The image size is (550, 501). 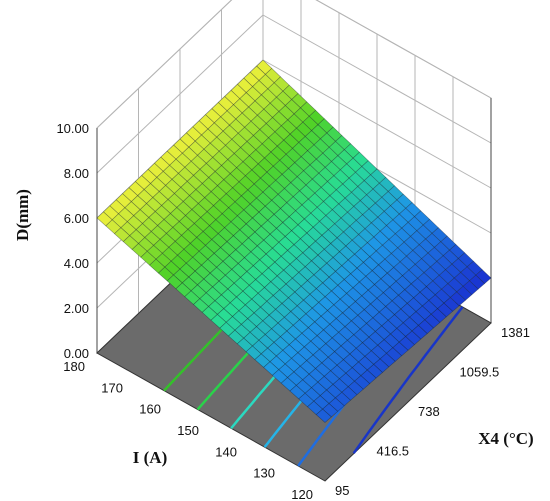 I want to click on x-tick-label: 160, so click(x=150, y=409).